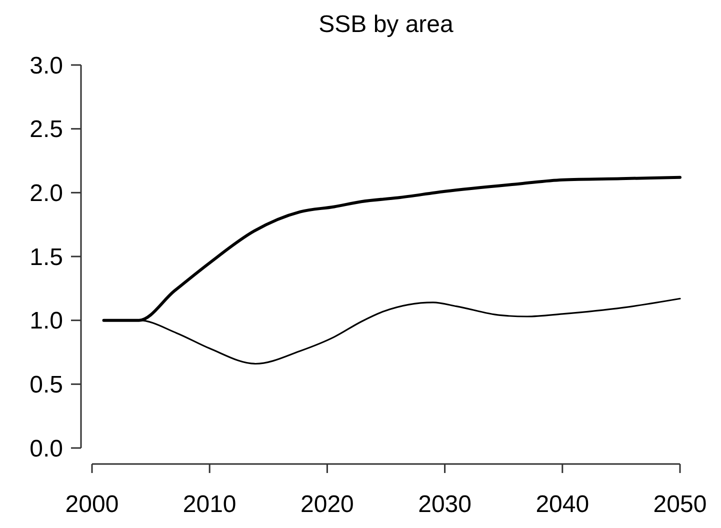 Image resolution: width=721 pixels, height=528 pixels. Describe the element at coordinates (327, 504) in the screenshot. I see `x-tick-label: 2020` at that location.